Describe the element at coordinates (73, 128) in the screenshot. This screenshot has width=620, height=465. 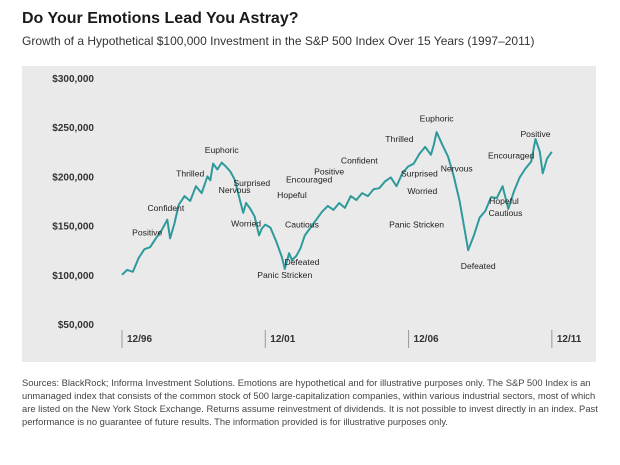
I see `y-tick-label: $250,000` at that location.